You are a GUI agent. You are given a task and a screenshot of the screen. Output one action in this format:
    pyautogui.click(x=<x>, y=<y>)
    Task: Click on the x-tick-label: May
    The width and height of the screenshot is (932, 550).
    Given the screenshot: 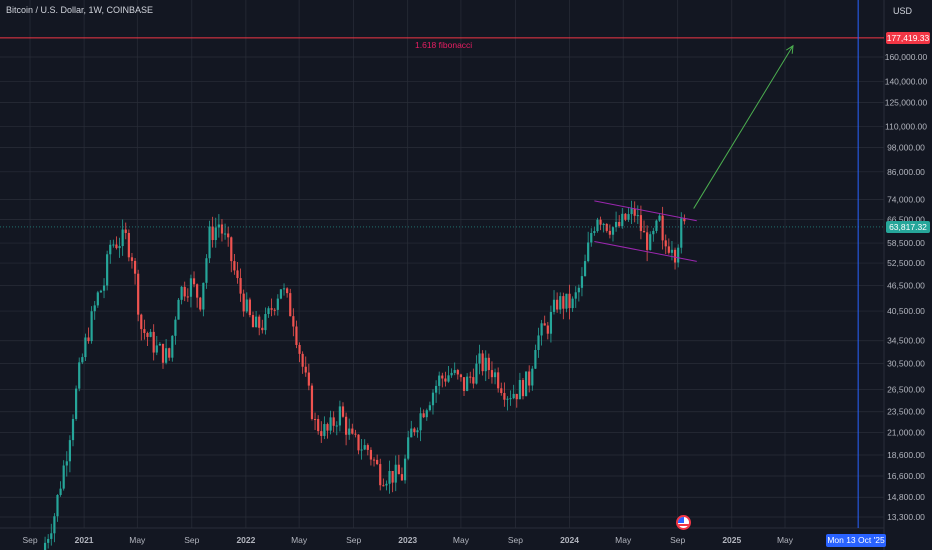 What is the action you would take?
    pyautogui.click(x=785, y=540)
    